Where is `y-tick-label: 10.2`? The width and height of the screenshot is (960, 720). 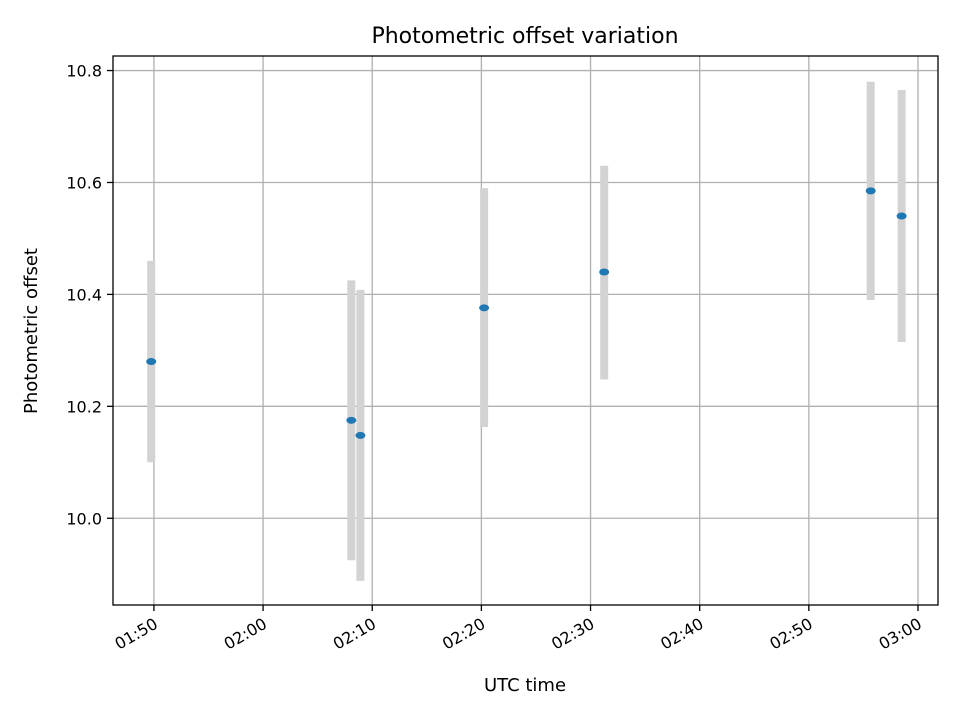
y-tick-label: 10.2 is located at coordinates (84, 406).